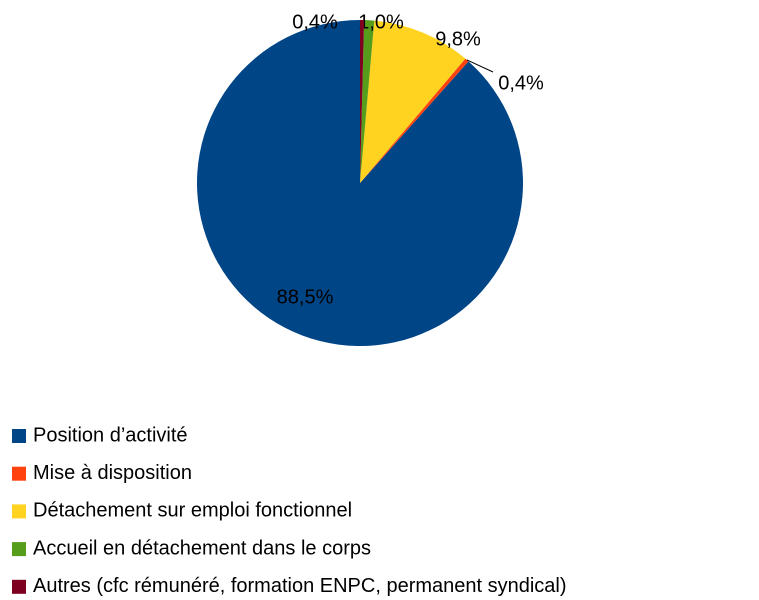 This screenshot has width=759, height=600. I want to click on leader-line, so click(480, 66).